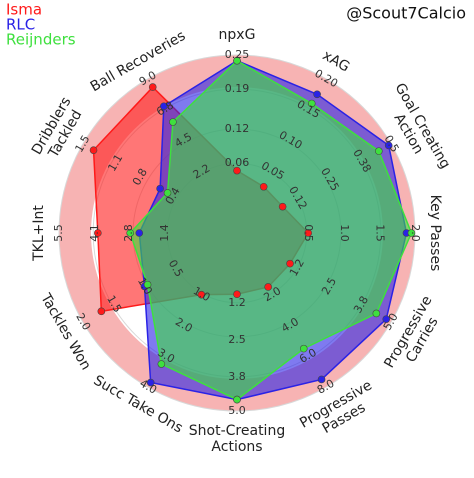  I want to click on tick-label: 0.5, so click(308, 233).